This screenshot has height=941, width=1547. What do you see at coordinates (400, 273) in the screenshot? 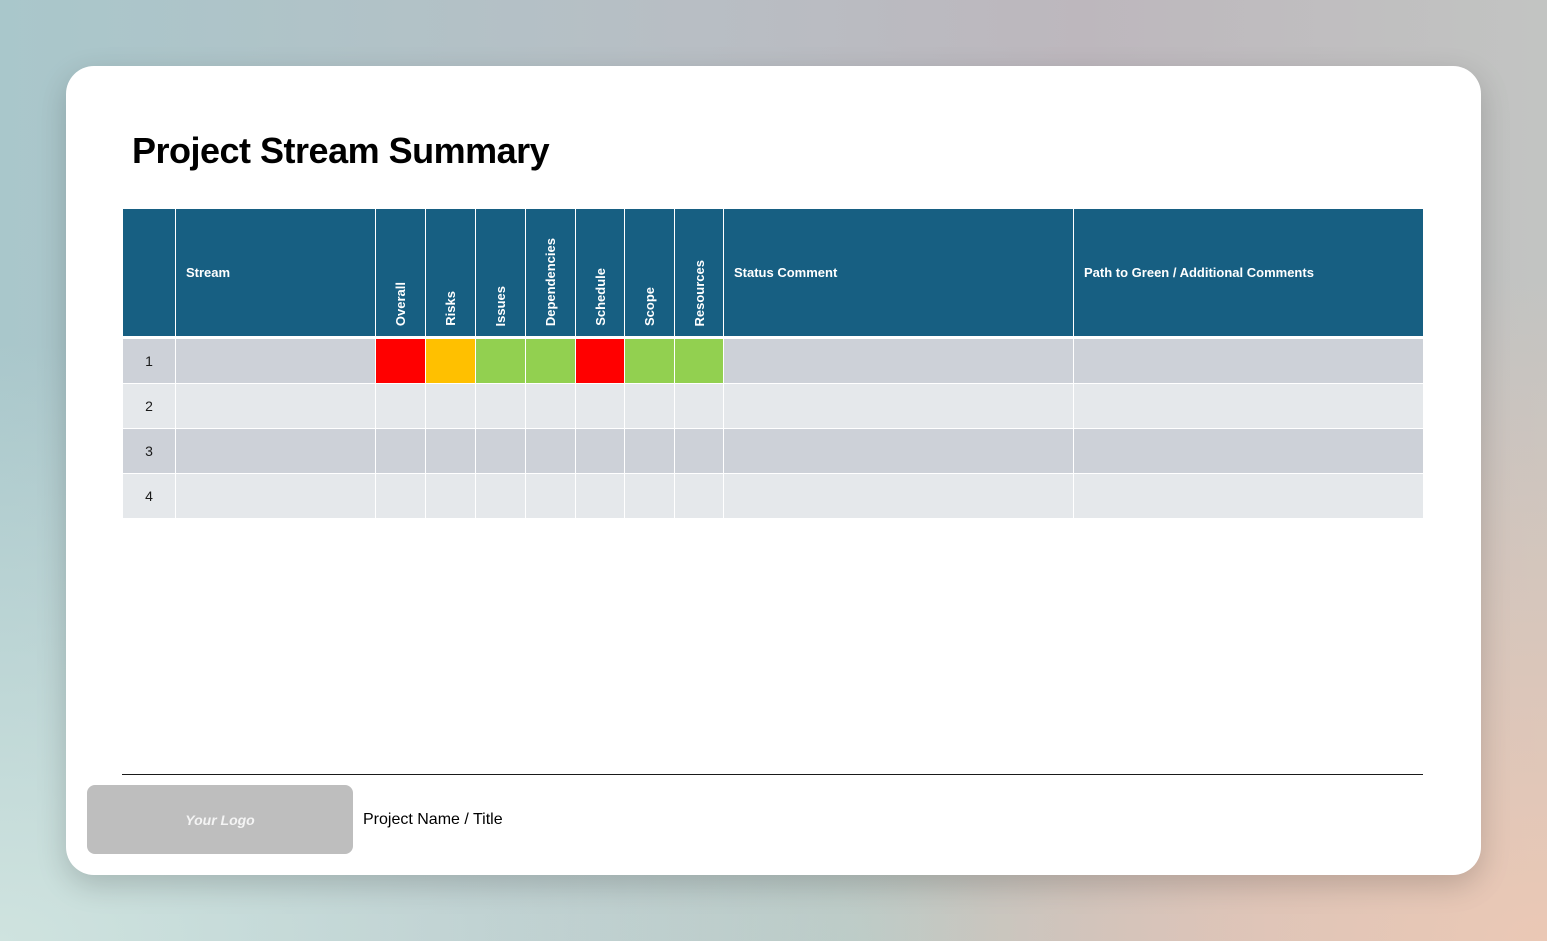
I see `header-overall: Overall` at bounding box center [400, 273].